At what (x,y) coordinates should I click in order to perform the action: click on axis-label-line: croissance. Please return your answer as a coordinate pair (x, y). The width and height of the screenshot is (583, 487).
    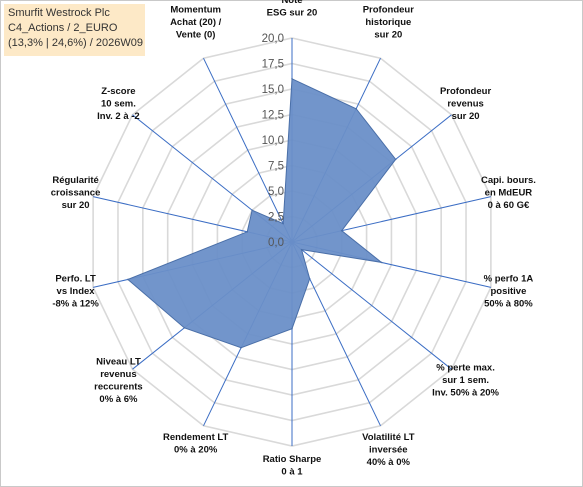
    Looking at the image, I should click on (76, 192).